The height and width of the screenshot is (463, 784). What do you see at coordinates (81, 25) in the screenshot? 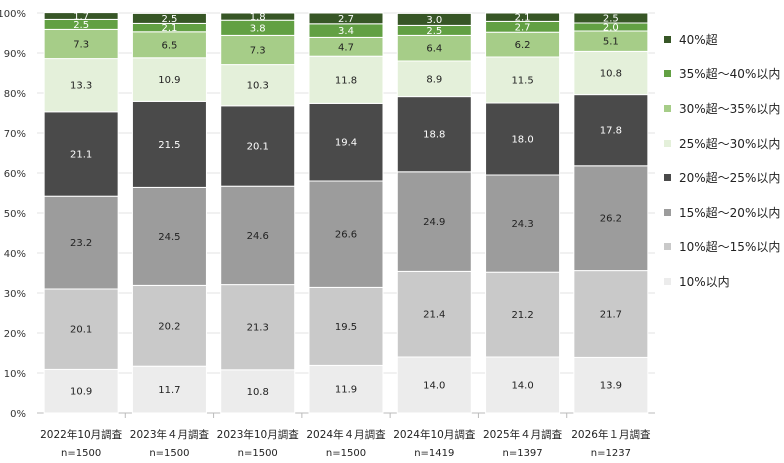
I see `data-label: 2.5` at bounding box center [81, 25].